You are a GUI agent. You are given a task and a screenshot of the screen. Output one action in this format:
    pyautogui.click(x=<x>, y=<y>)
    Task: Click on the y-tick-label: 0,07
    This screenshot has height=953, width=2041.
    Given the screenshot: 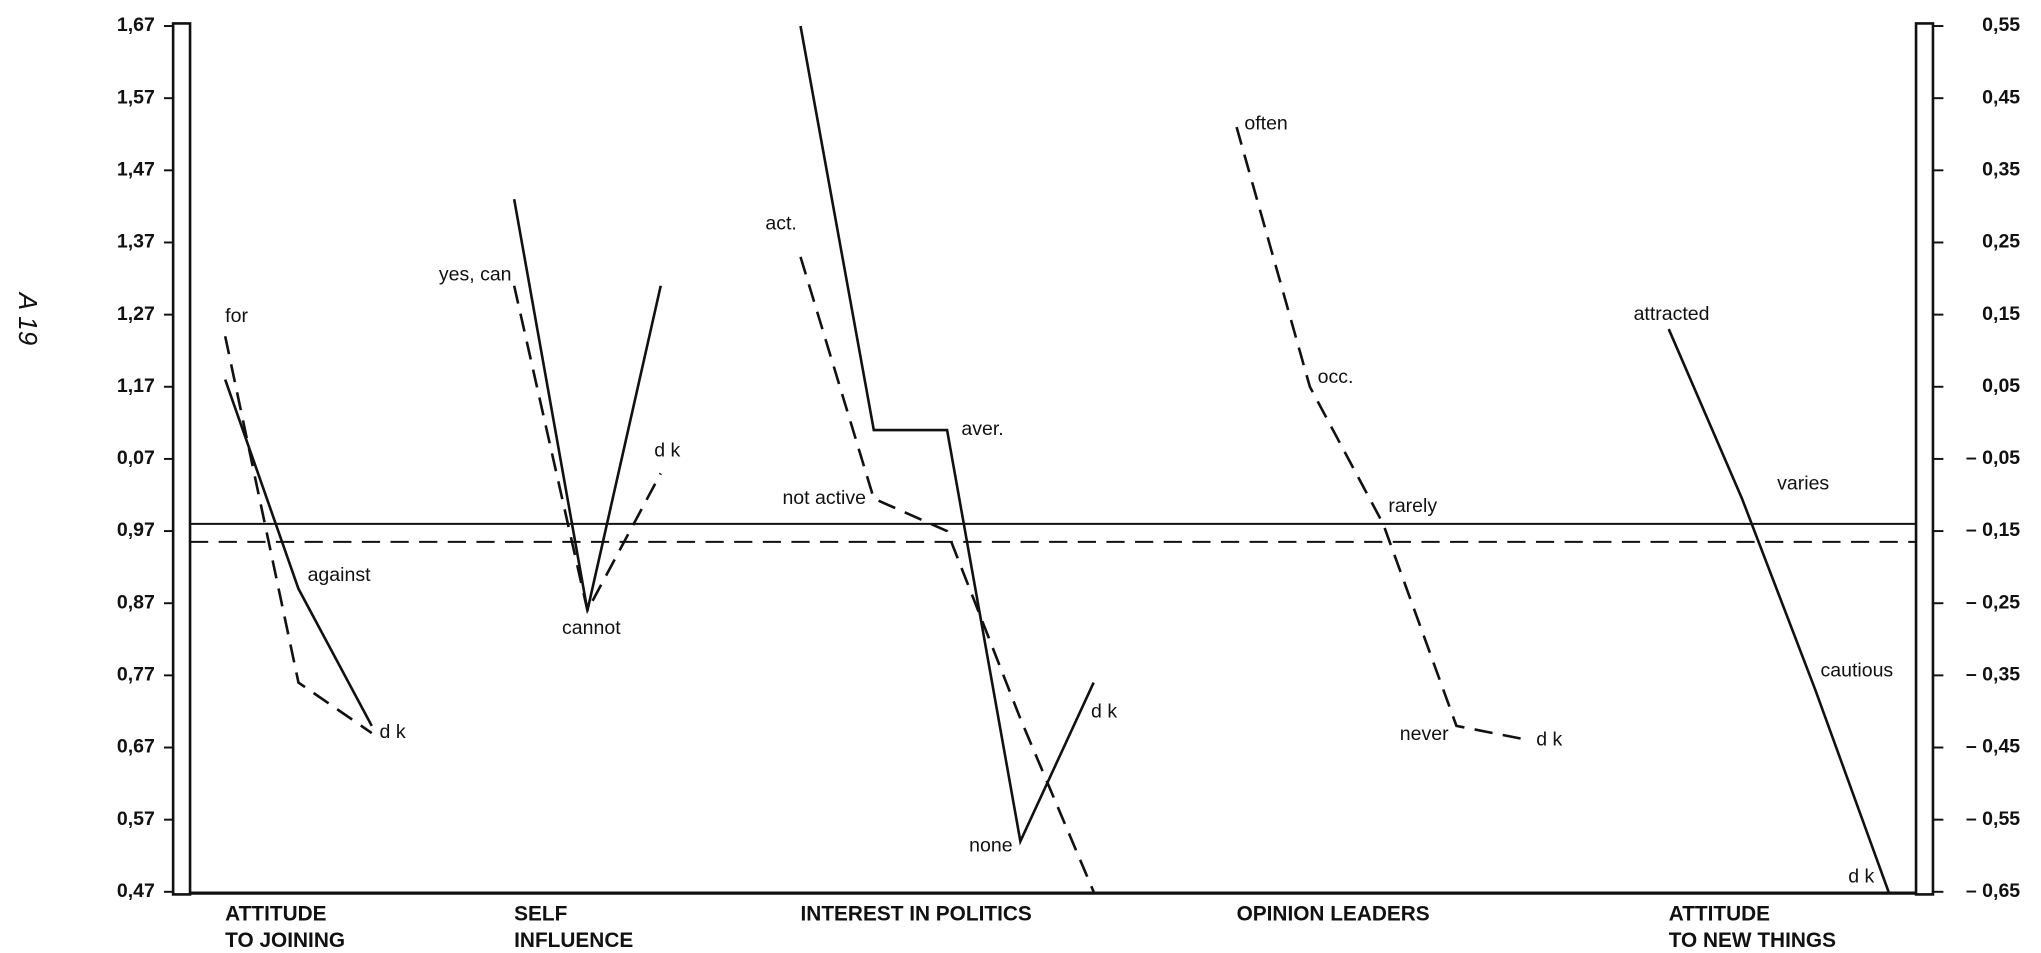 What is the action you would take?
    pyautogui.click(x=136, y=458)
    